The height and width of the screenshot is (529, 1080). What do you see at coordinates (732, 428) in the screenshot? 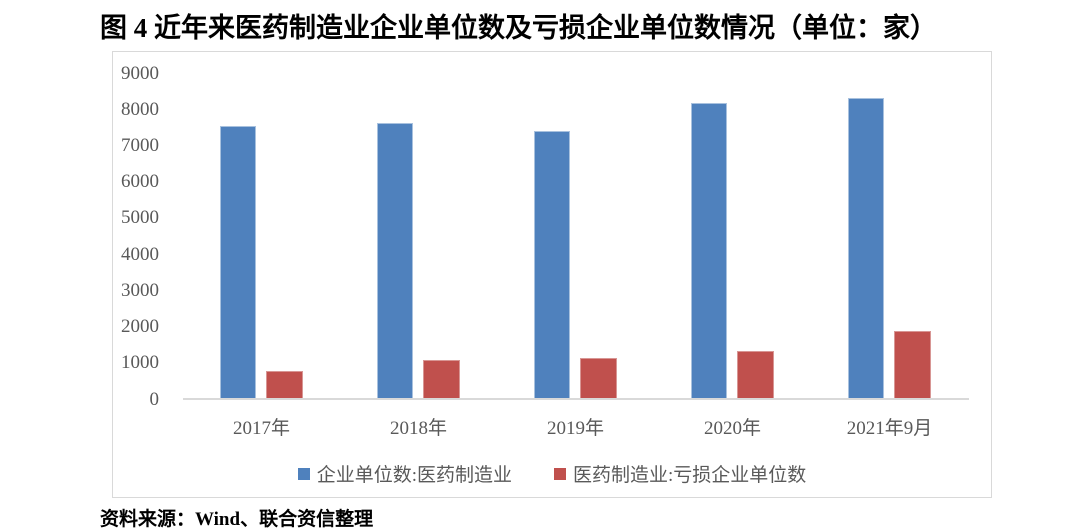
I see `x-tick-label-2020年: 2020年` at bounding box center [732, 428].